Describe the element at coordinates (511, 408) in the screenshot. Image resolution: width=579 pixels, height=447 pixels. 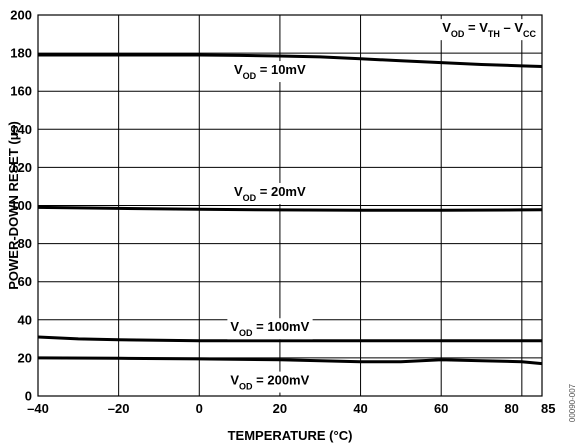
I see `x-tick-label: 80` at that location.